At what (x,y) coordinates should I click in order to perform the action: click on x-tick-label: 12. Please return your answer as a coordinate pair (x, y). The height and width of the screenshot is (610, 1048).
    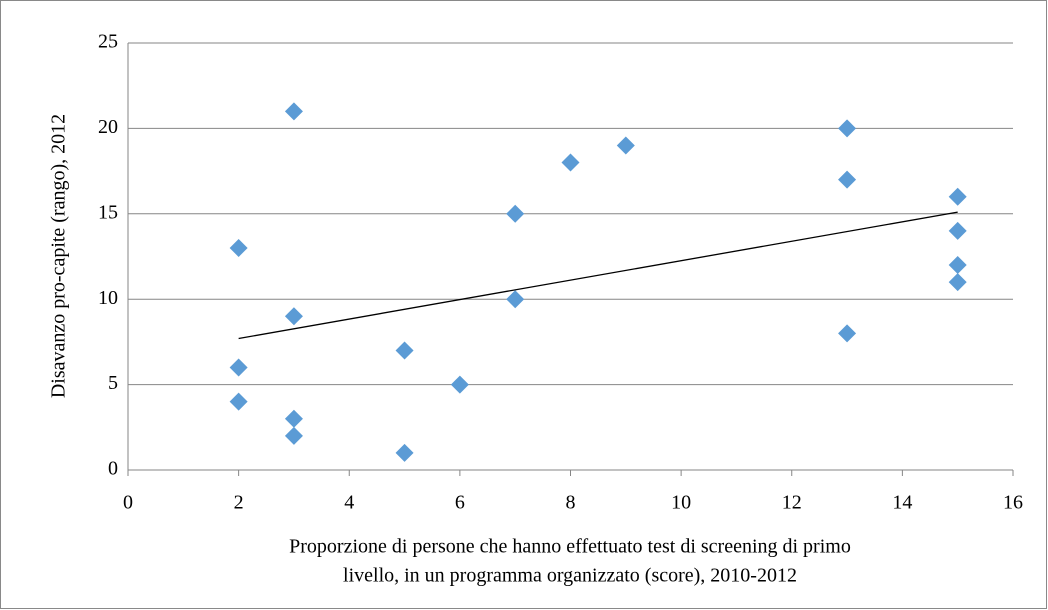
    Looking at the image, I should click on (792, 503).